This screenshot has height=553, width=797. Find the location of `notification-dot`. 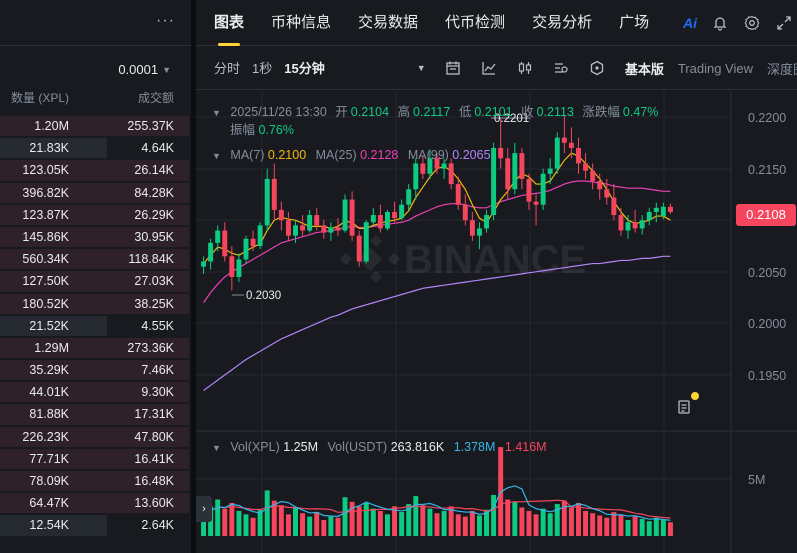

notification-dot is located at coordinates (695, 396).